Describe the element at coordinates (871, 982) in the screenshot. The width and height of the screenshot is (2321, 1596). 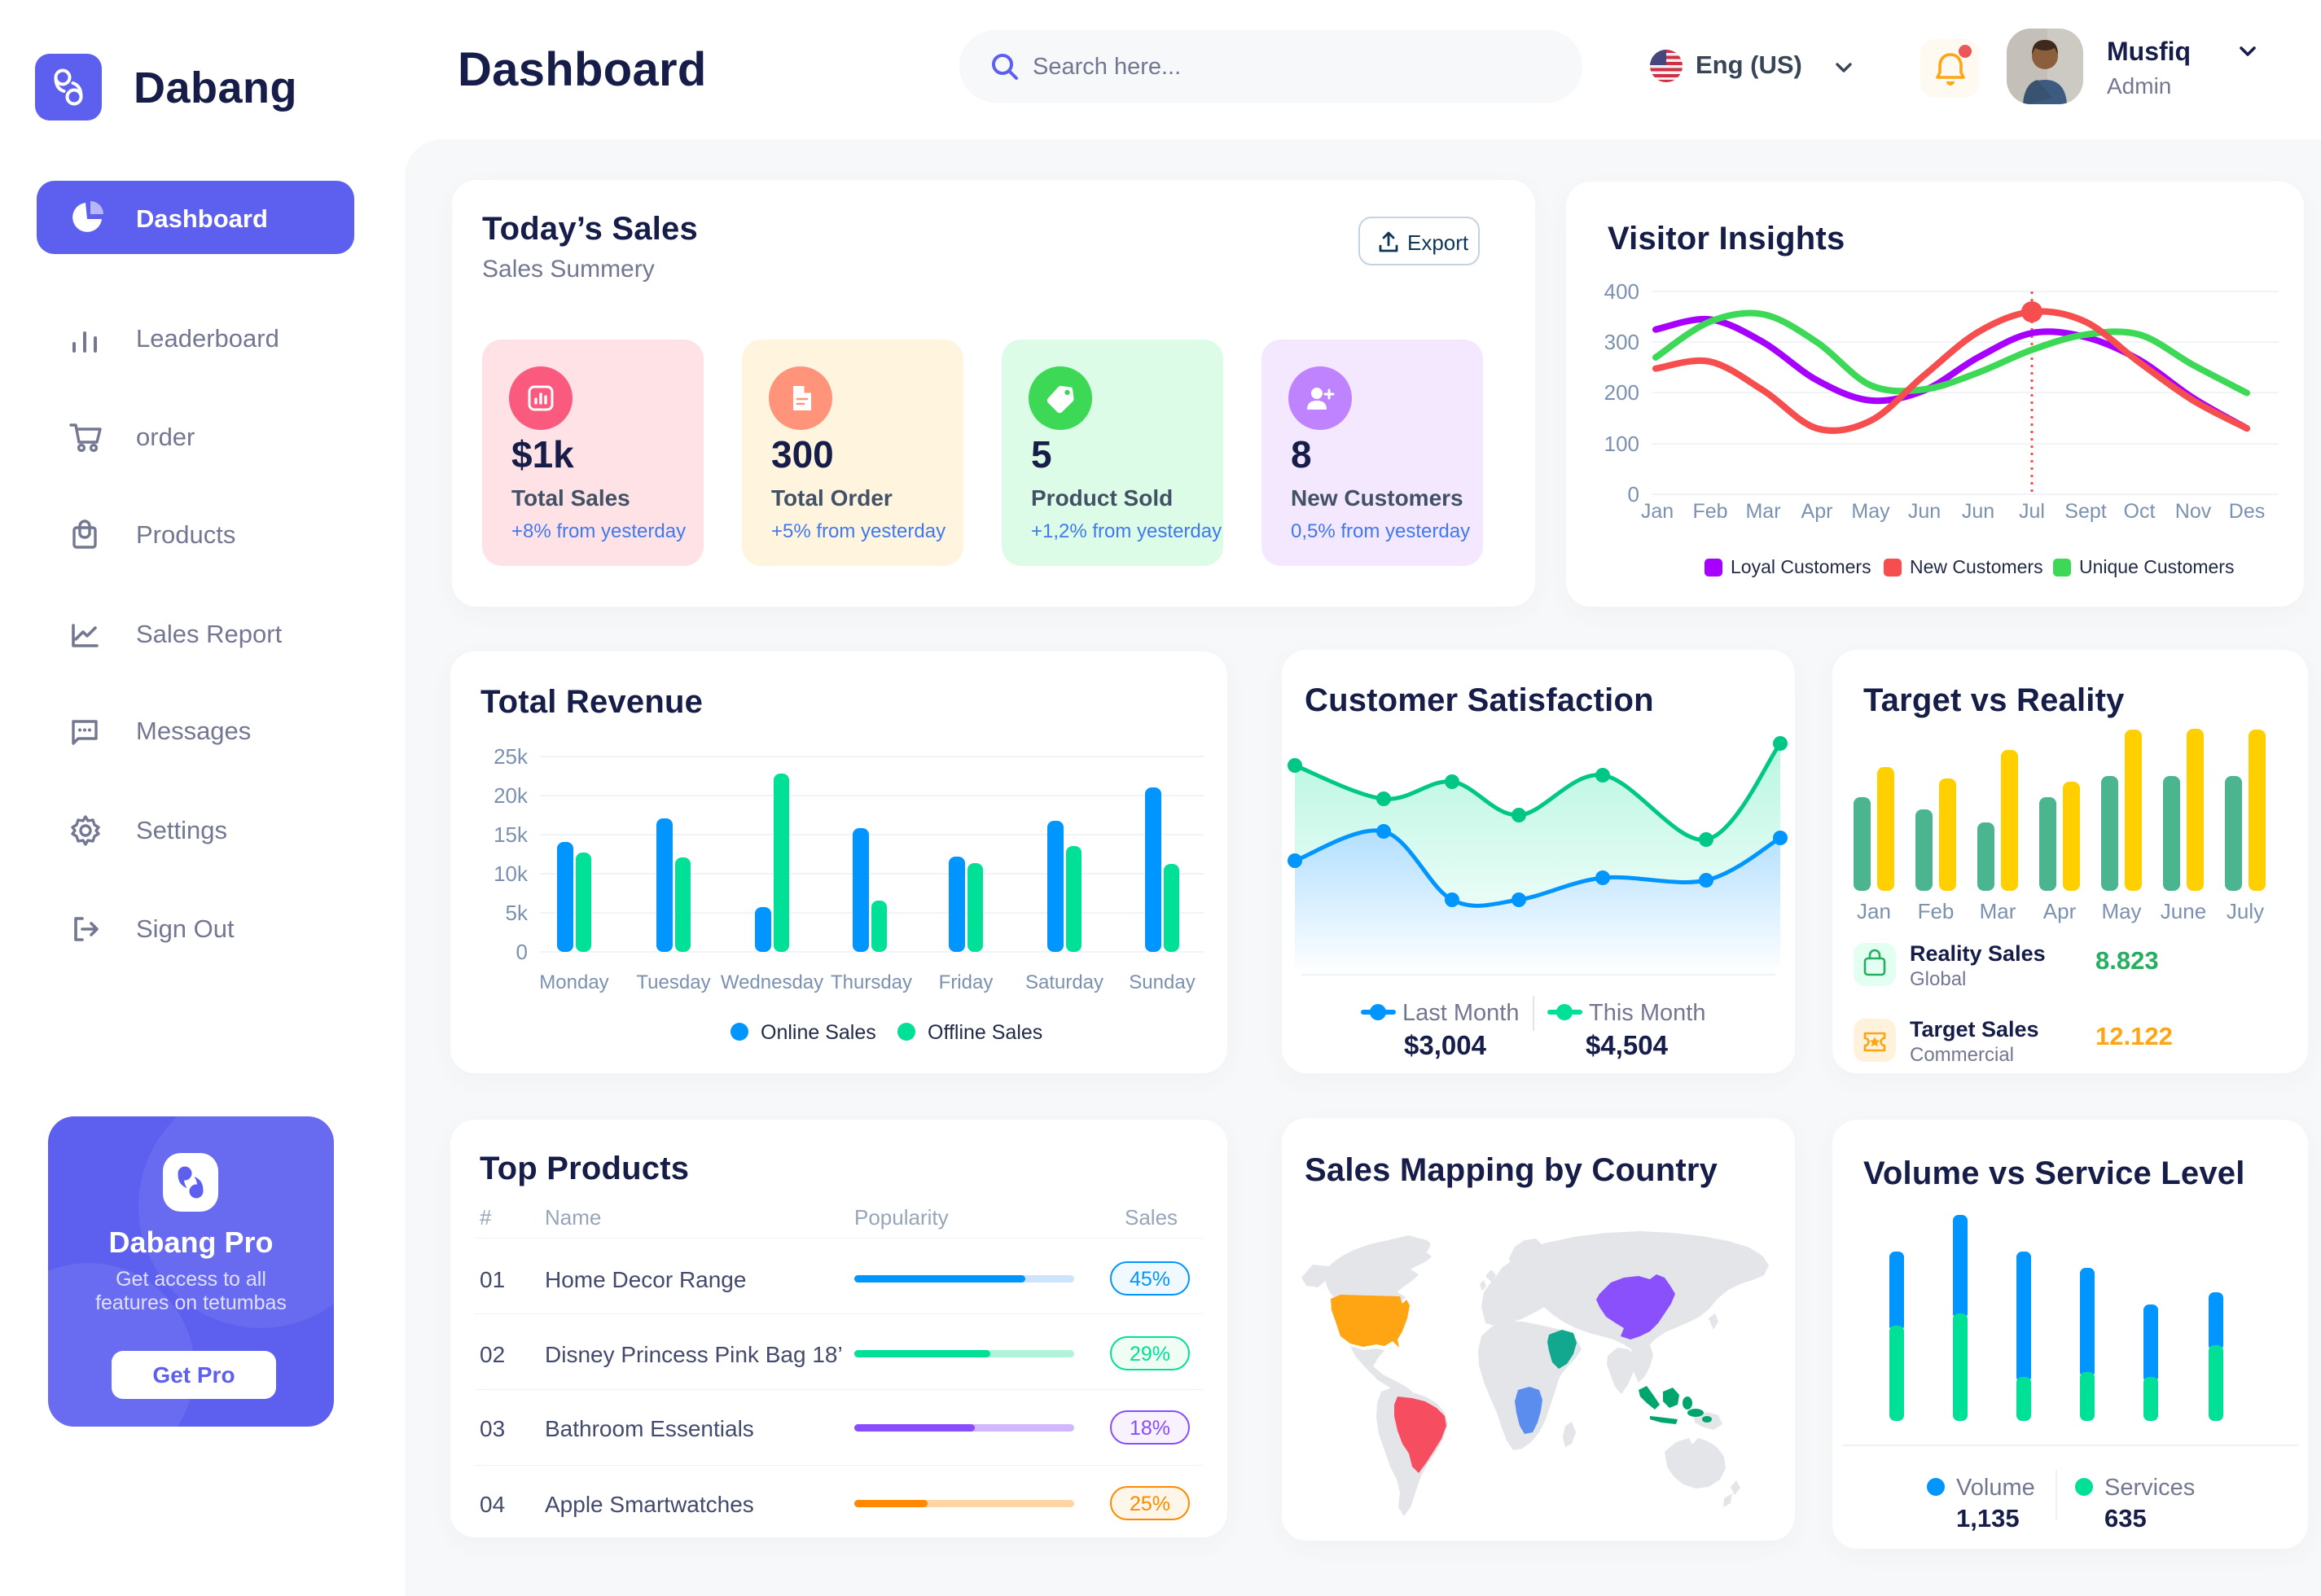
I see `svg-text: Thursday` at that location.